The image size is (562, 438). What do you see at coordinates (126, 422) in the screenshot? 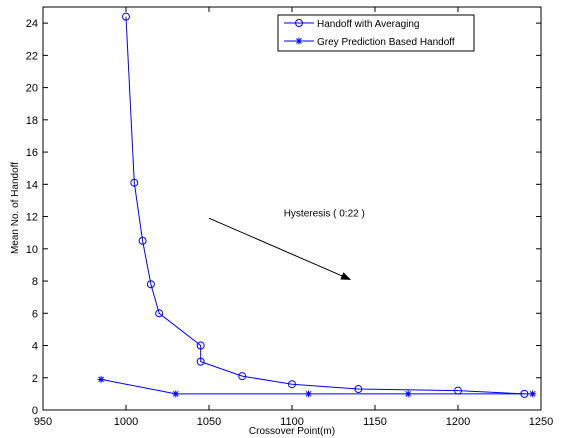
I see `x-tick-label: 1000` at bounding box center [126, 422].